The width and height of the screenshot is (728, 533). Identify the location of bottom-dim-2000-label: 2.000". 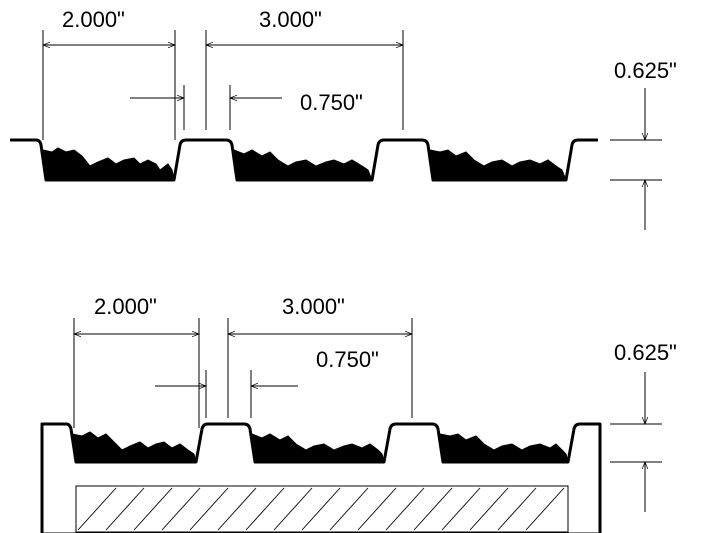
(125, 306).